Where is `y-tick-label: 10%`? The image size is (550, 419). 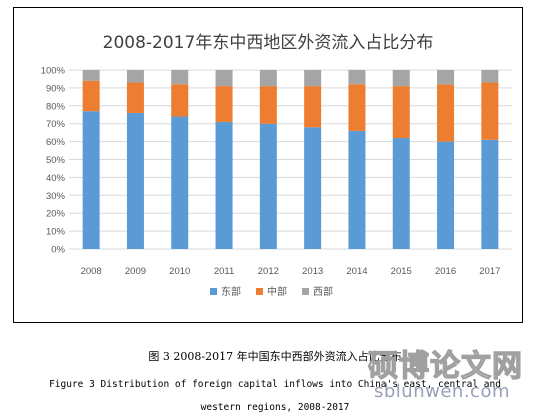 y-tick-label: 10% is located at coordinates (56, 232).